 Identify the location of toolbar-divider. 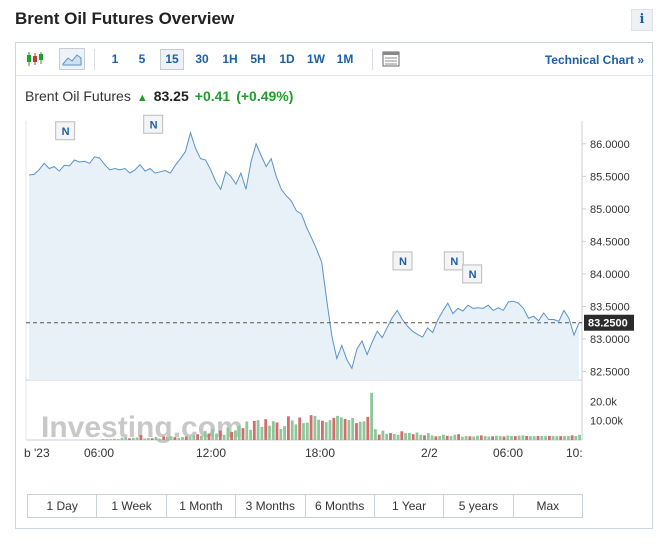
(372, 59).